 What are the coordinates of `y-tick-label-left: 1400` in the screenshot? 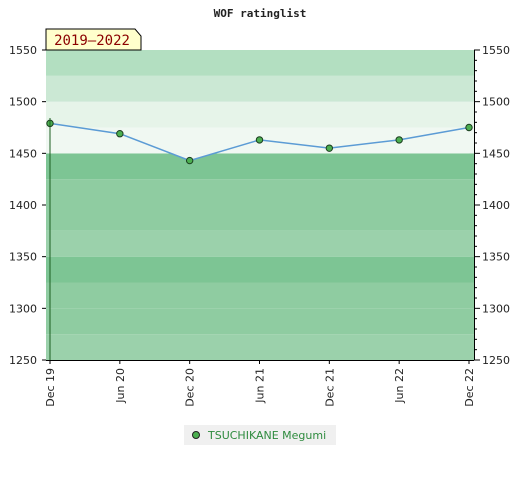 It's located at (23, 205).